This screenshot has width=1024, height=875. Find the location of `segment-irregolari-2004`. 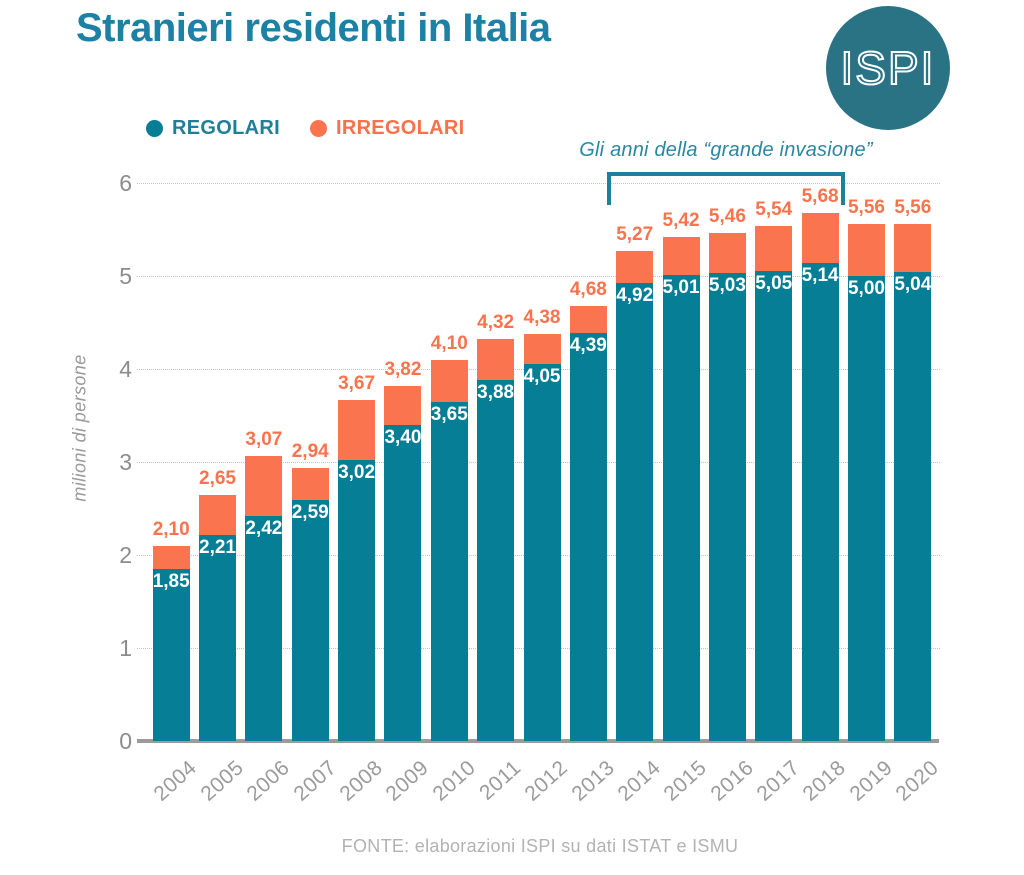

segment-irregolari-2004 is located at coordinates (171, 557).